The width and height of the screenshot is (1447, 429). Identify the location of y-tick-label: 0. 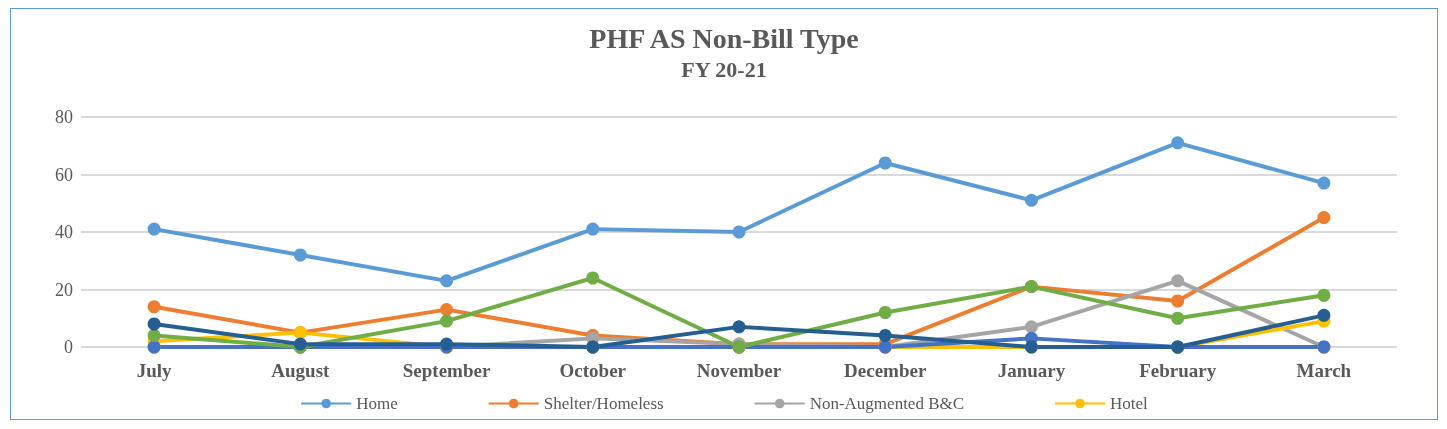
(68, 347).